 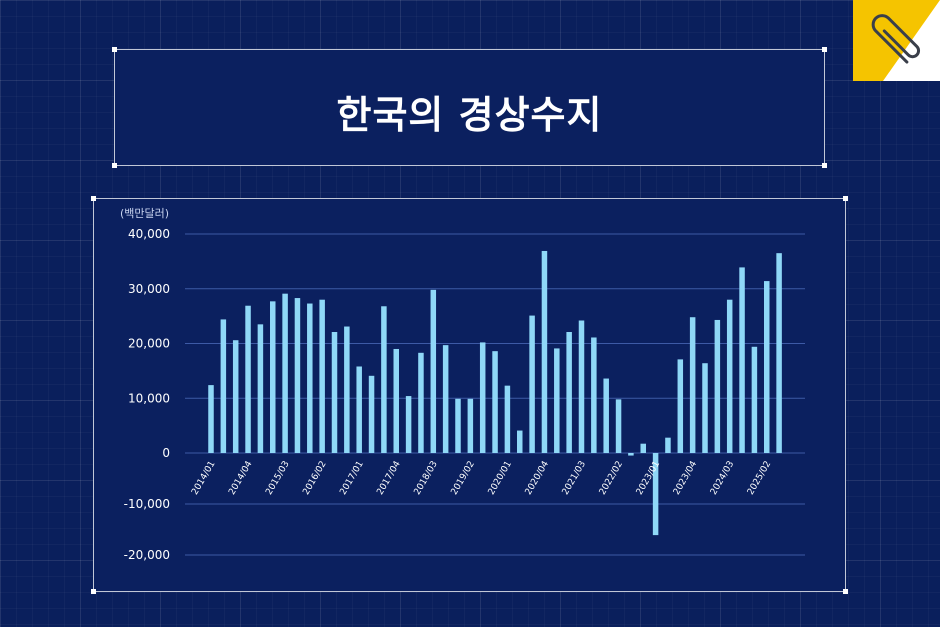 What do you see at coordinates (149, 344) in the screenshot?
I see `y-tick-label: 20,000` at bounding box center [149, 344].